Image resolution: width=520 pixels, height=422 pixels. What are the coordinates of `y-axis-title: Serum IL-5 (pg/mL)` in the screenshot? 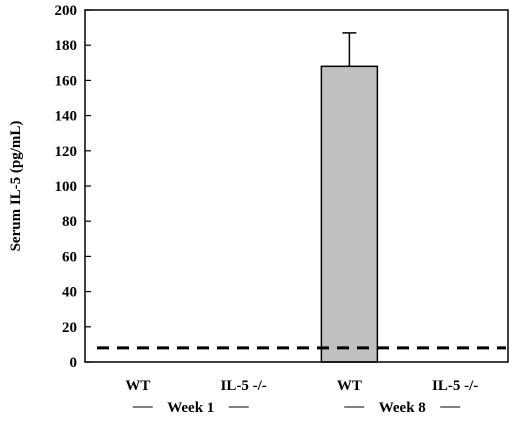 It's located at (16, 186).